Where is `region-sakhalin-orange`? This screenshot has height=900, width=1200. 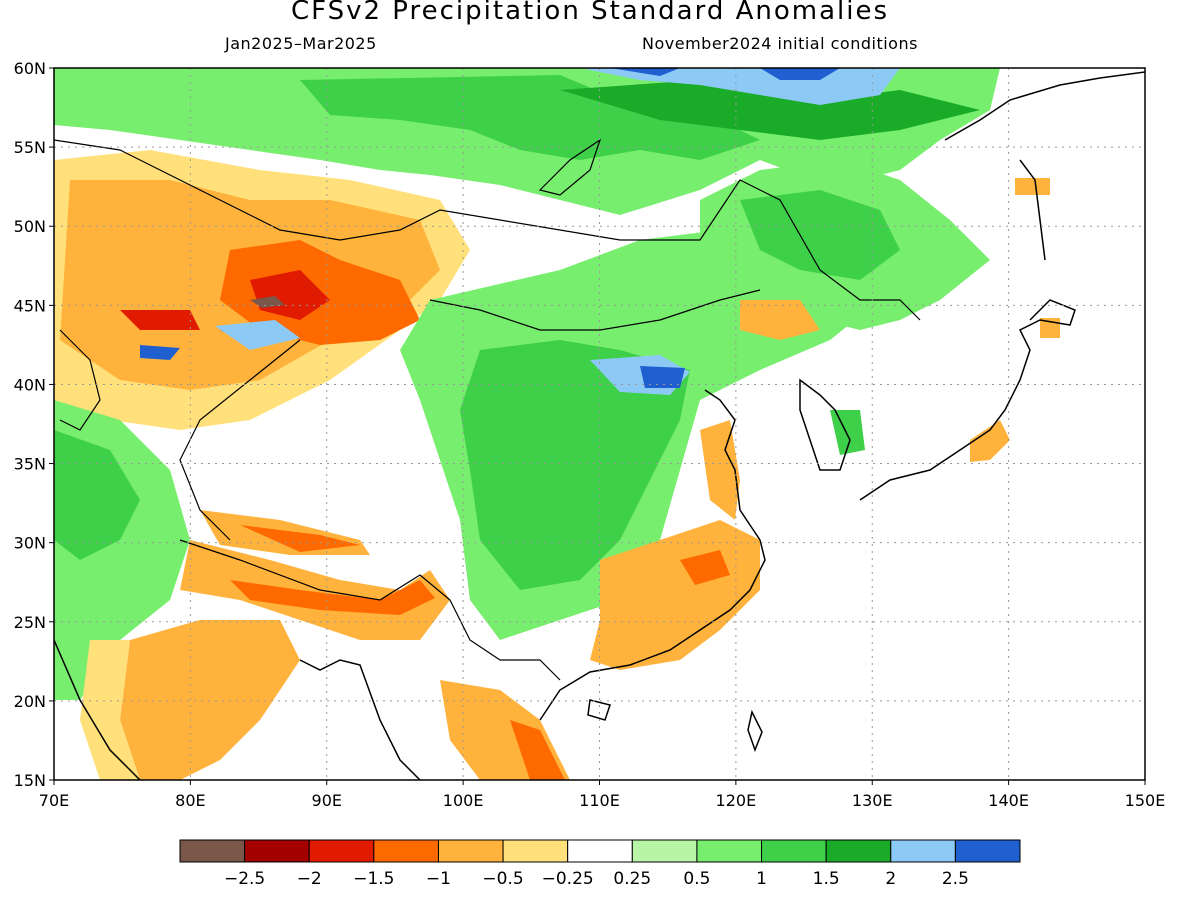 region-sakhalin-orange is located at coordinates (1032, 186).